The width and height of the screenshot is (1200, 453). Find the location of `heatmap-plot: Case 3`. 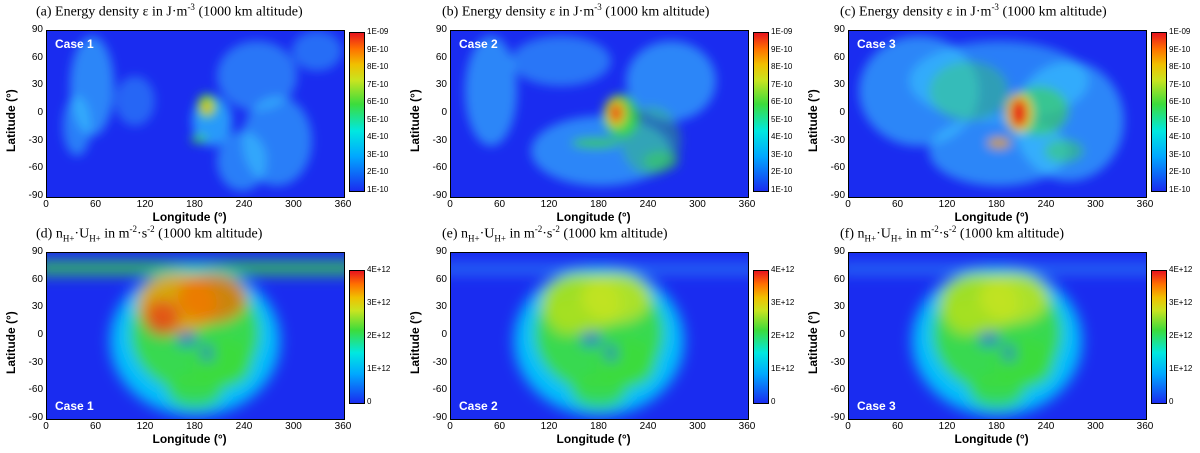

heatmap-plot: Case 3 is located at coordinates (997, 336).